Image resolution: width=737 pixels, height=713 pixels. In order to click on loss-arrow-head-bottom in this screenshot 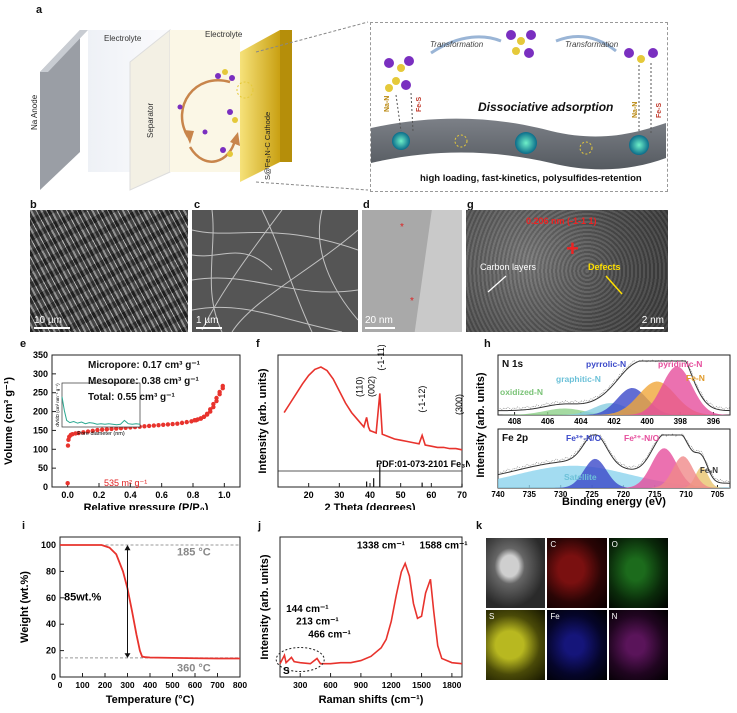, I will do `click(127, 655)`.